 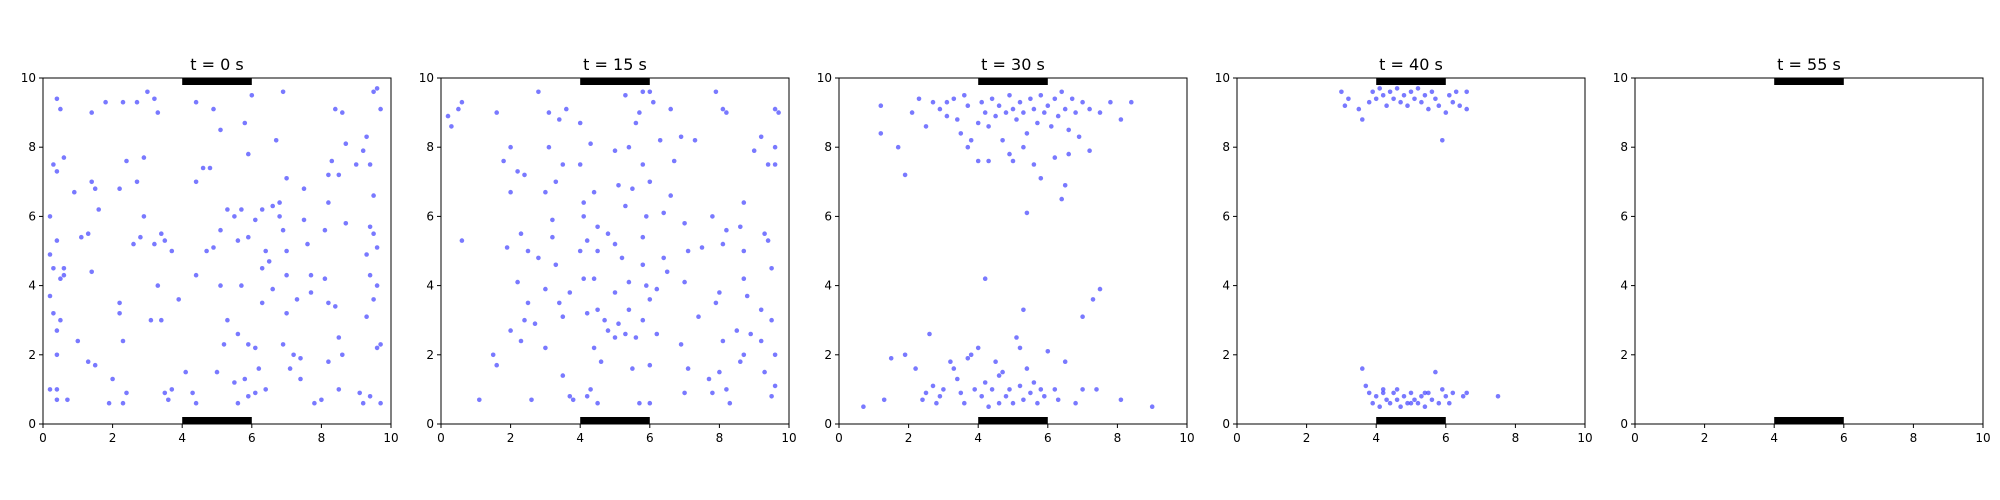 I want to click on x-tick-label: 0, so click(x=839, y=438).